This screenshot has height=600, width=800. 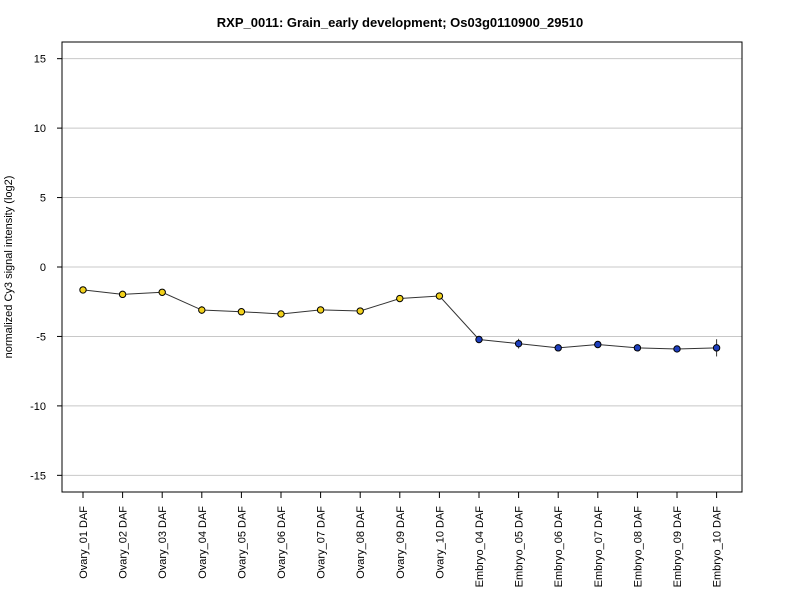 What do you see at coordinates (40, 129) in the screenshot?
I see `y-tick-label: 10` at bounding box center [40, 129].